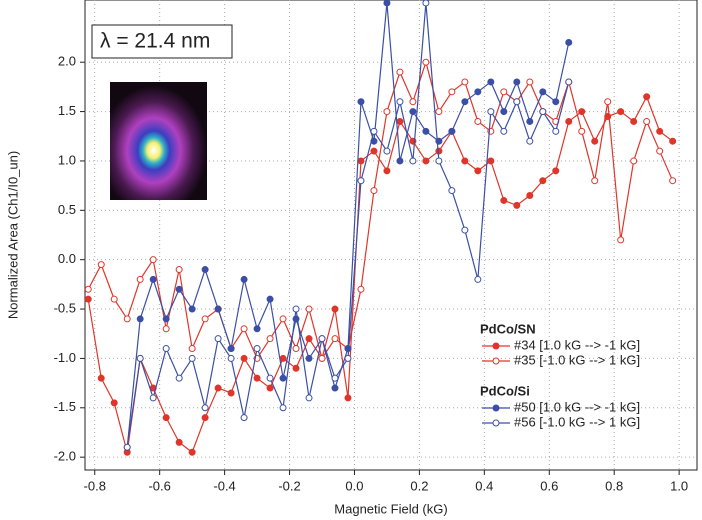  Describe the element at coordinates (577, 406) in the screenshot. I see `legend-label: #50 [1.0 kG --> -1 kG]` at that location.